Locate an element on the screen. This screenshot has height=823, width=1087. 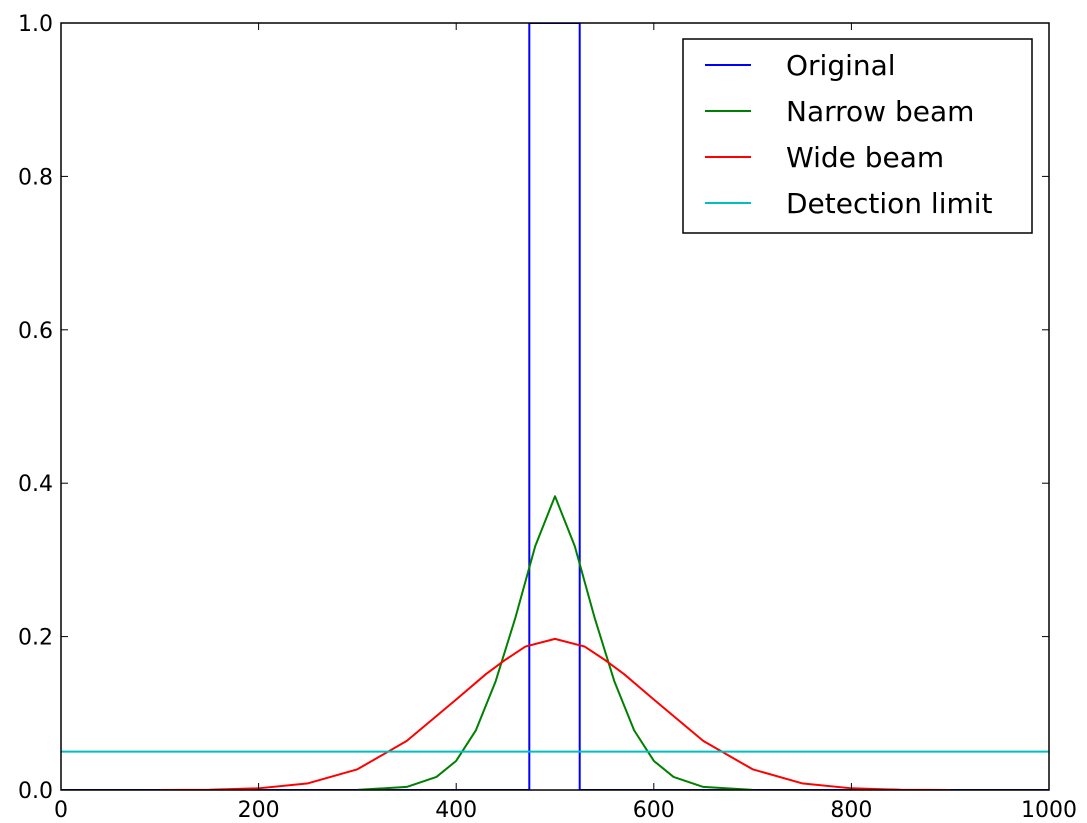
legend-label-narrow-beam: Narrow beam is located at coordinates (880, 111).